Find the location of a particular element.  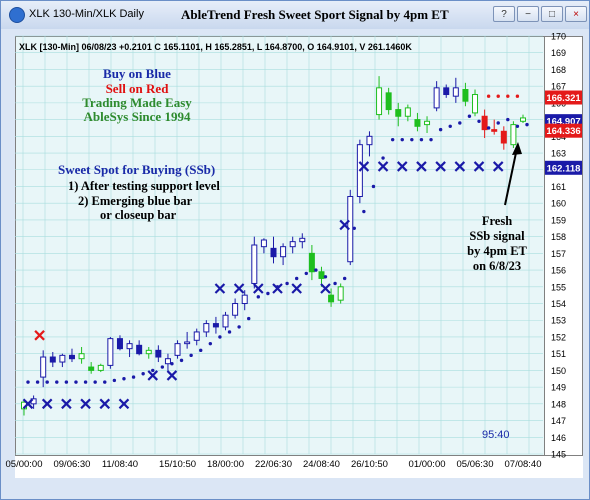

time-axis is located at coordinates (299, 467).